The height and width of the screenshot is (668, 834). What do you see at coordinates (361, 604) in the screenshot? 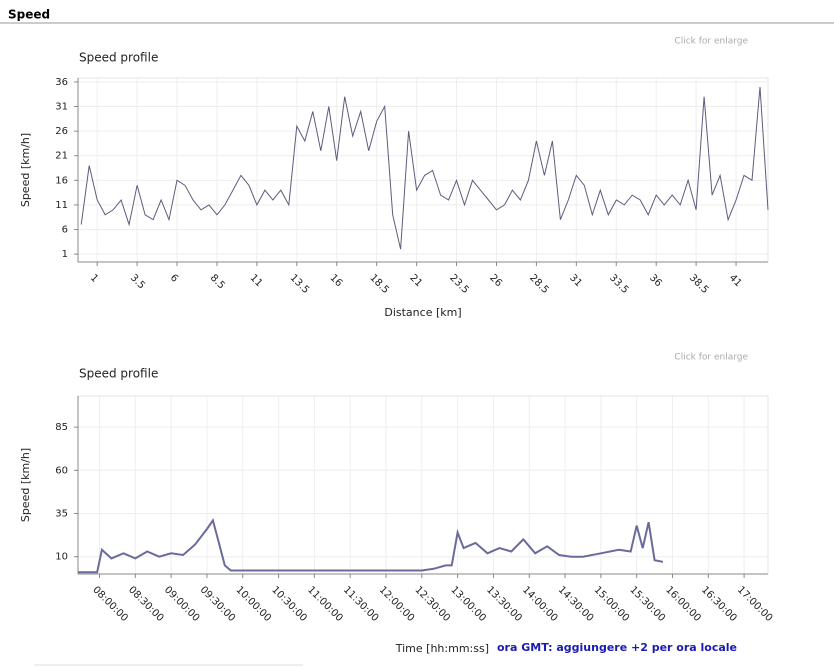
I see `x-tick-label: 11:30:00` at bounding box center [361, 604].